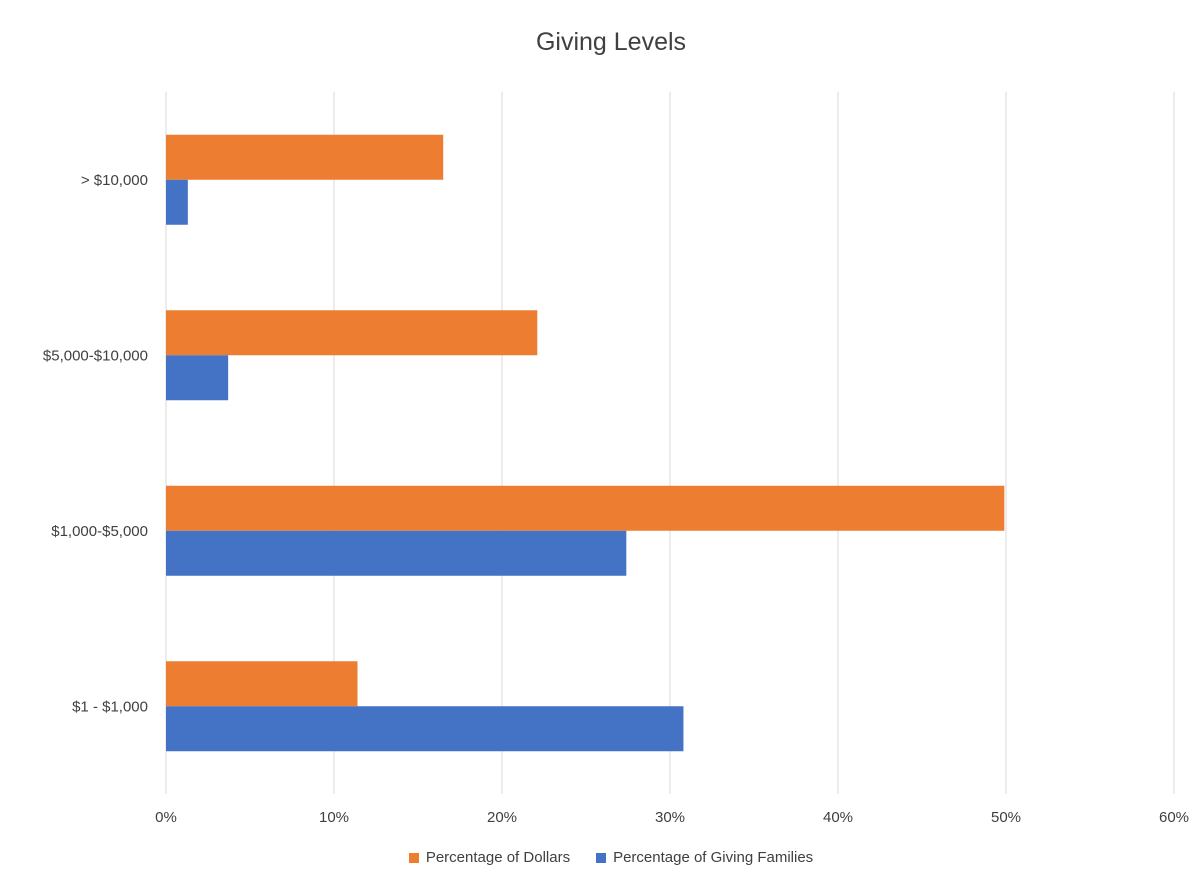 Image resolution: width=1194 pixels, height=871 pixels. Describe the element at coordinates (166, 817) in the screenshot. I see `x-tick-label: 0%` at that location.